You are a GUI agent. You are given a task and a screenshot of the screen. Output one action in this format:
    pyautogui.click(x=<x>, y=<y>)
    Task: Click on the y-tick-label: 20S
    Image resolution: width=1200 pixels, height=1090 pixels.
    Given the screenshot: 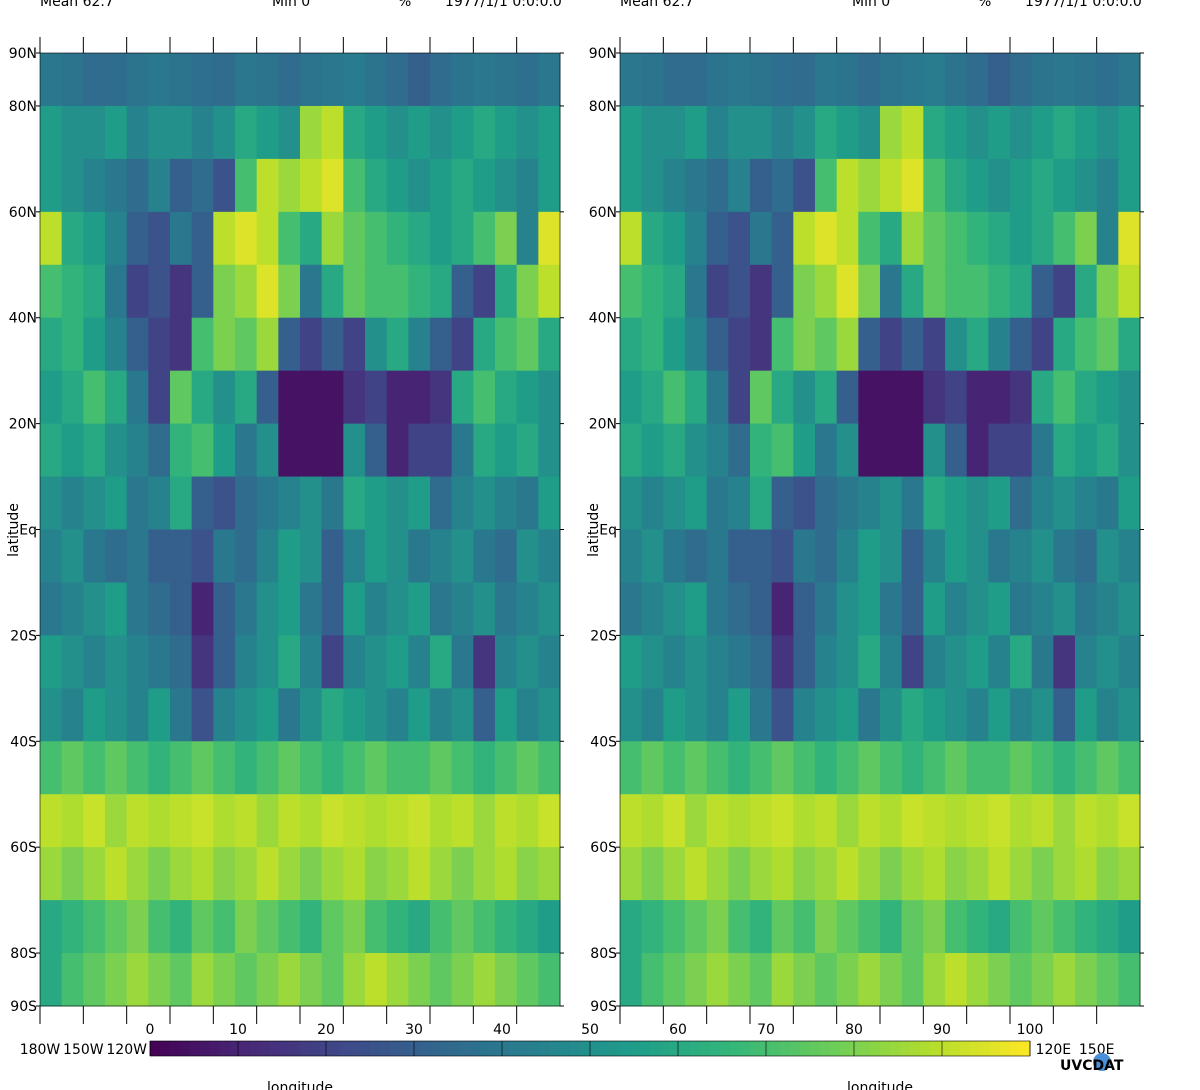 What is the action you would take?
    pyautogui.click(x=603, y=636)
    